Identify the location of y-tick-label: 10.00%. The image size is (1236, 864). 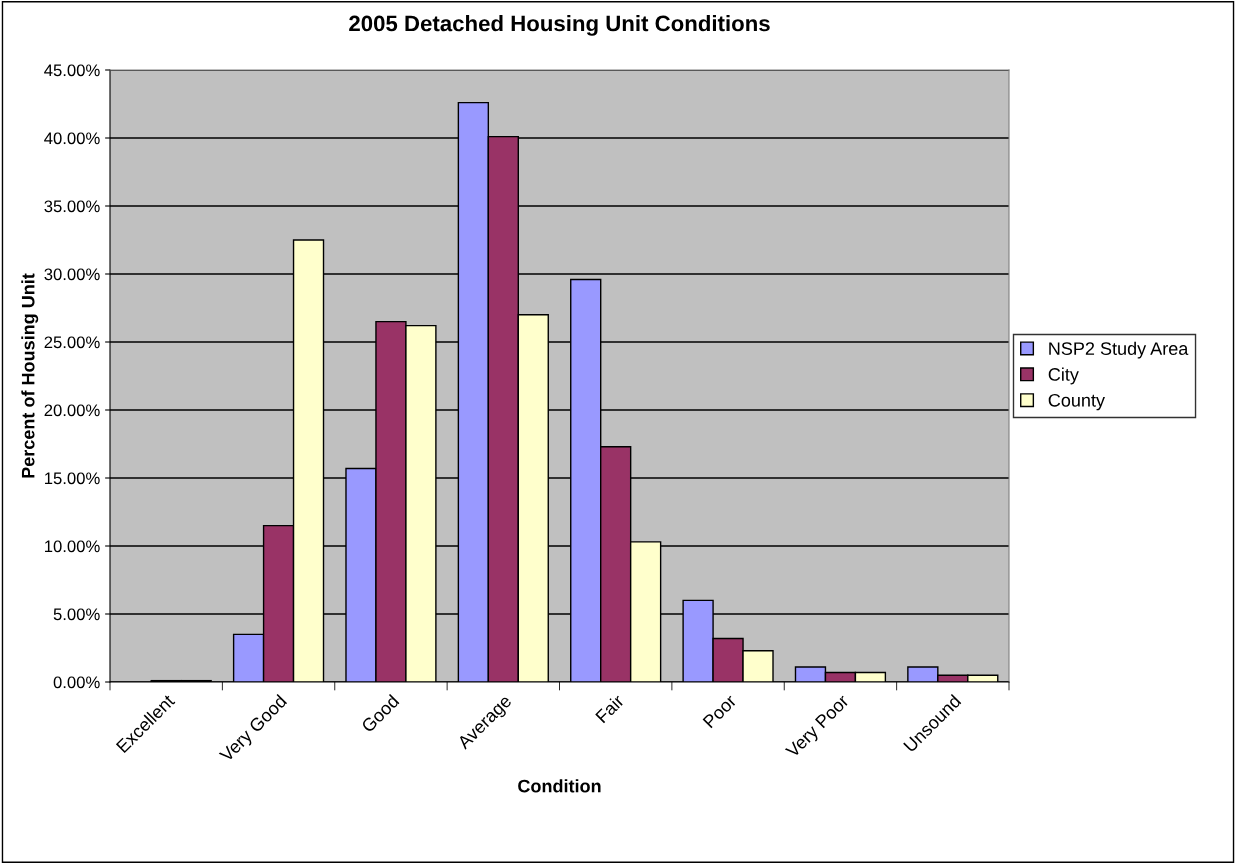
(72, 546).